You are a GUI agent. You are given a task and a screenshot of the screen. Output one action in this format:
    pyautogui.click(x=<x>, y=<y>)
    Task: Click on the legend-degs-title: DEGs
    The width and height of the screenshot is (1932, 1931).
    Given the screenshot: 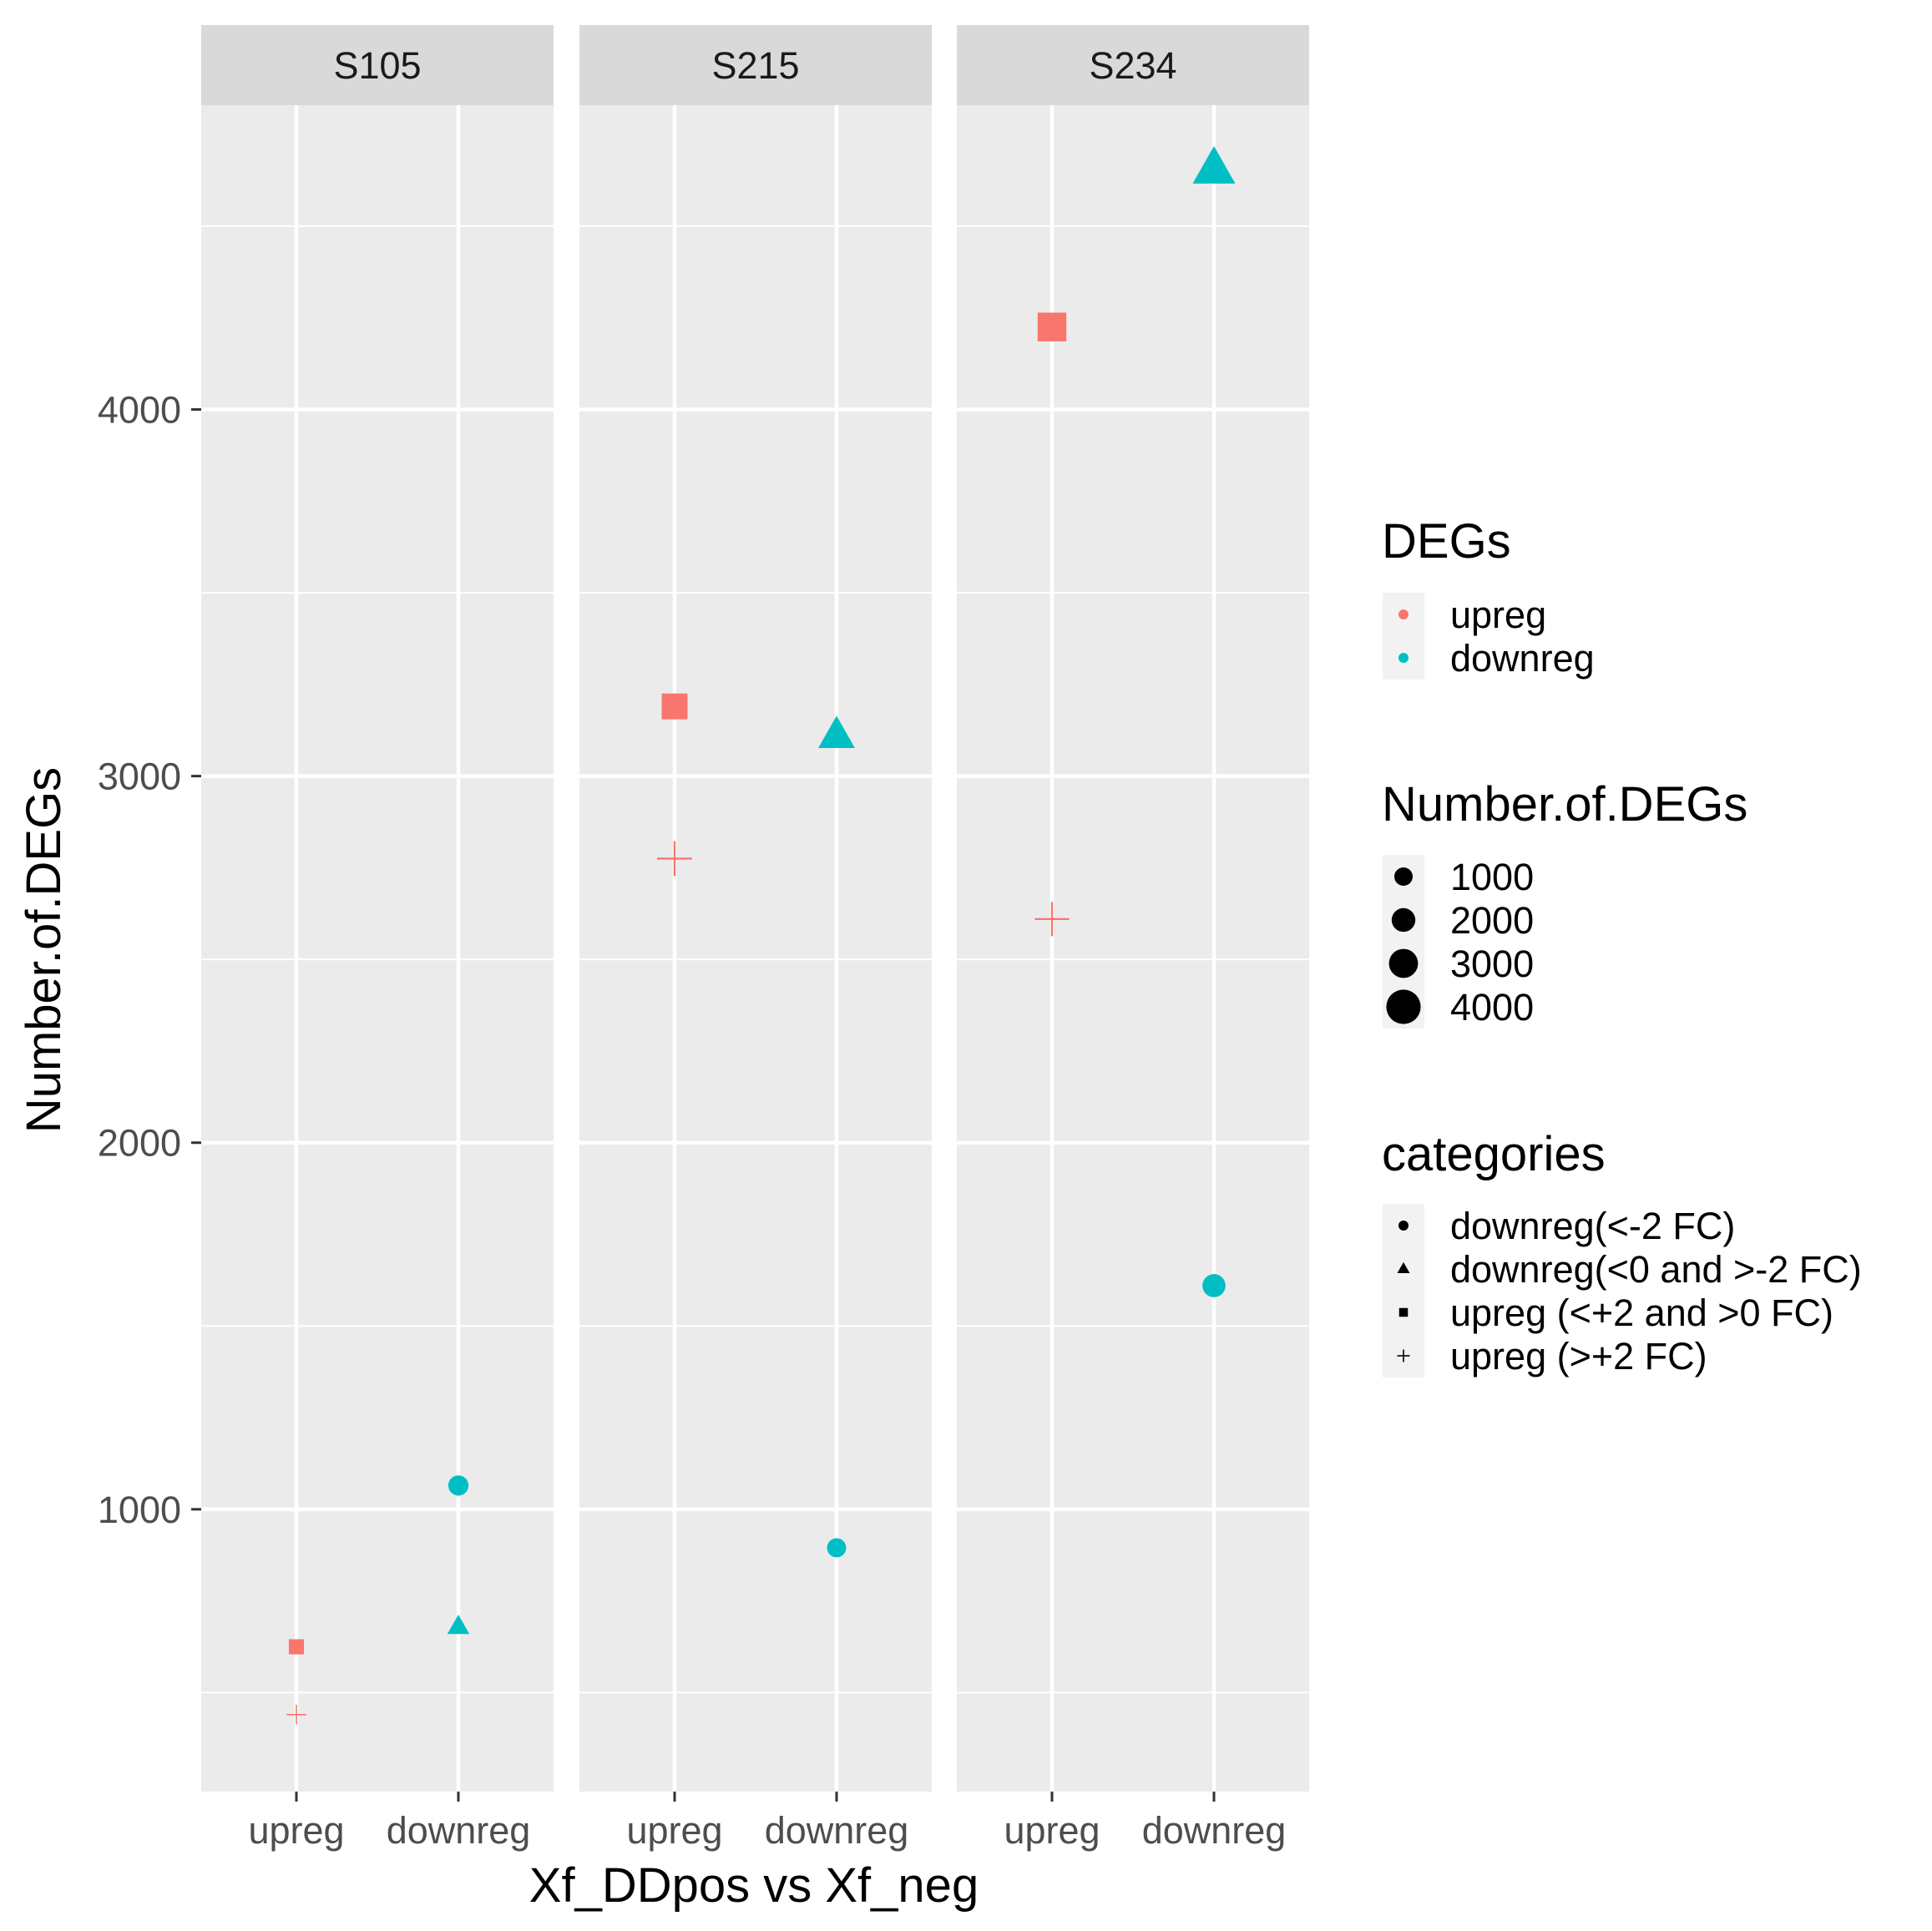 What is the action you would take?
    pyautogui.click(x=1446, y=541)
    